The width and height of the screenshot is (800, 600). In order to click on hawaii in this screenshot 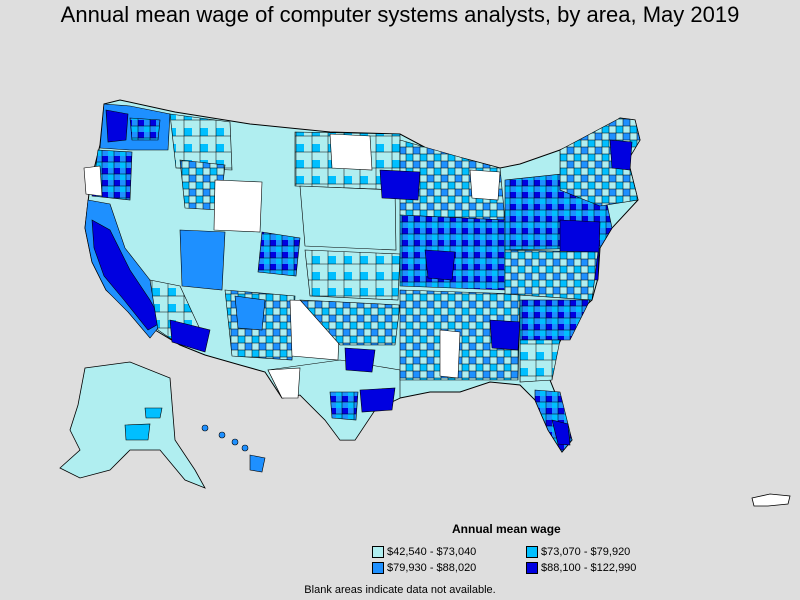, I will do `click(233, 448)`.